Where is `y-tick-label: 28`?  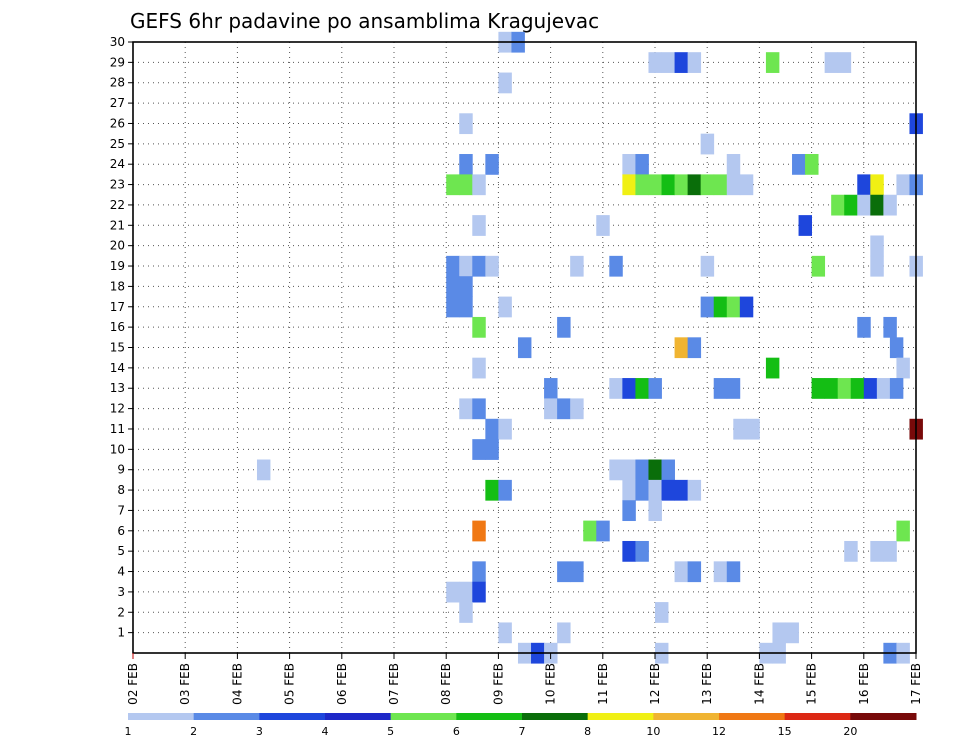
y-tick-label: 28 is located at coordinates (117, 83).